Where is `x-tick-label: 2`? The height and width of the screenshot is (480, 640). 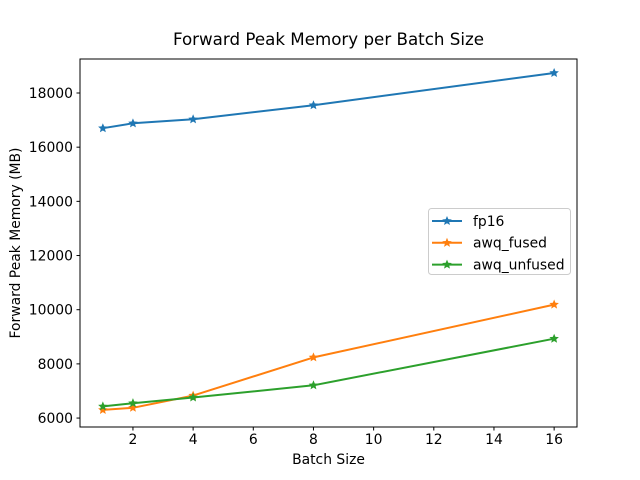 x-tick-label: 2 is located at coordinates (133, 440).